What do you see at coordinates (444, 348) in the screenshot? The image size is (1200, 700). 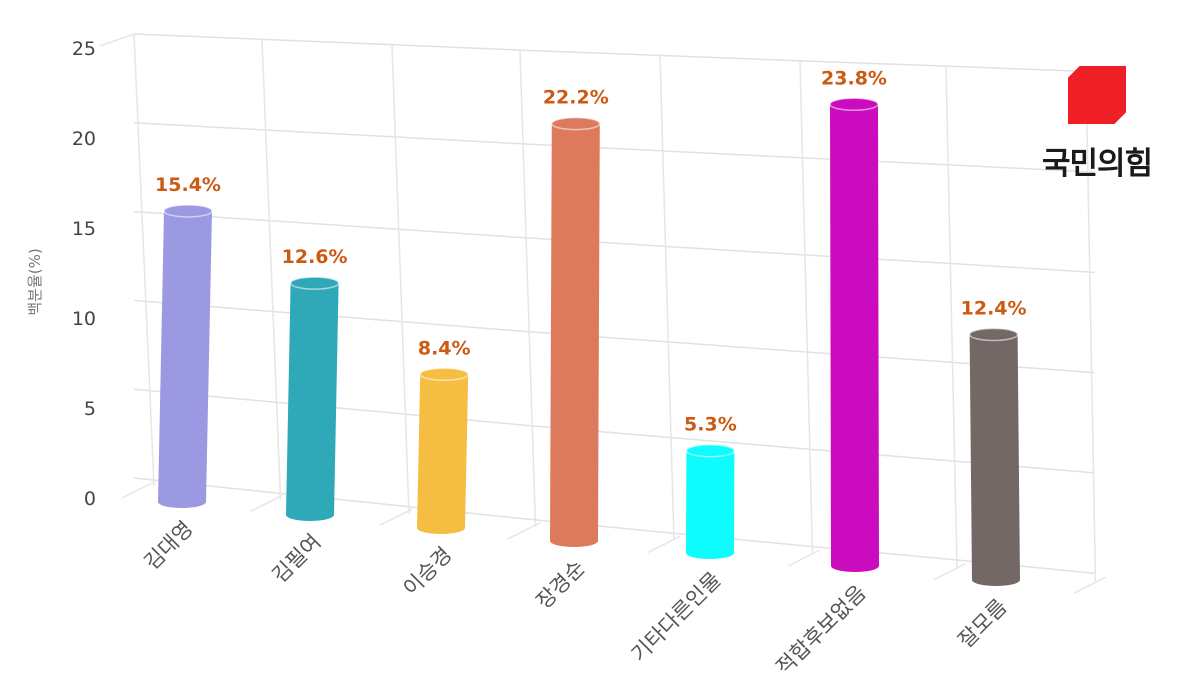 I see `value-label: 8.4%` at bounding box center [444, 348].